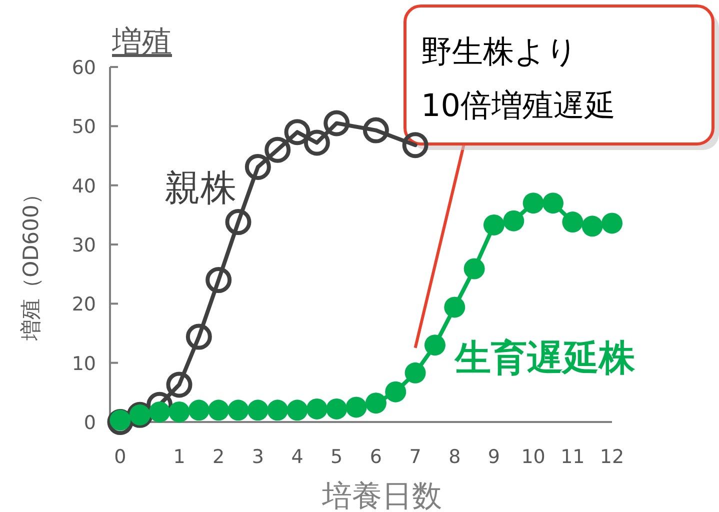 This screenshot has width=719, height=512. I want to click on y-tick-label: 30, so click(84, 245).